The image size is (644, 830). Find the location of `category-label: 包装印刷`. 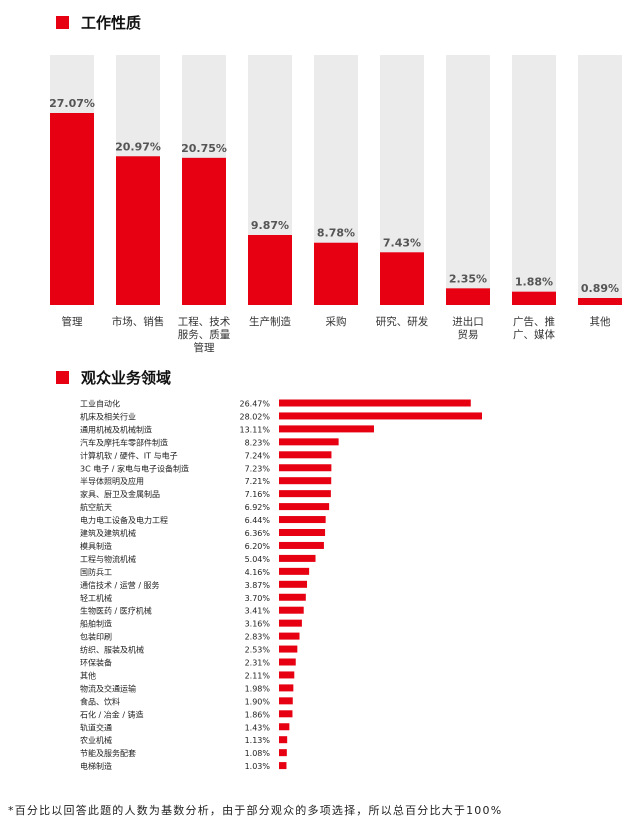

category-label: 包装印刷 is located at coordinates (96, 637).